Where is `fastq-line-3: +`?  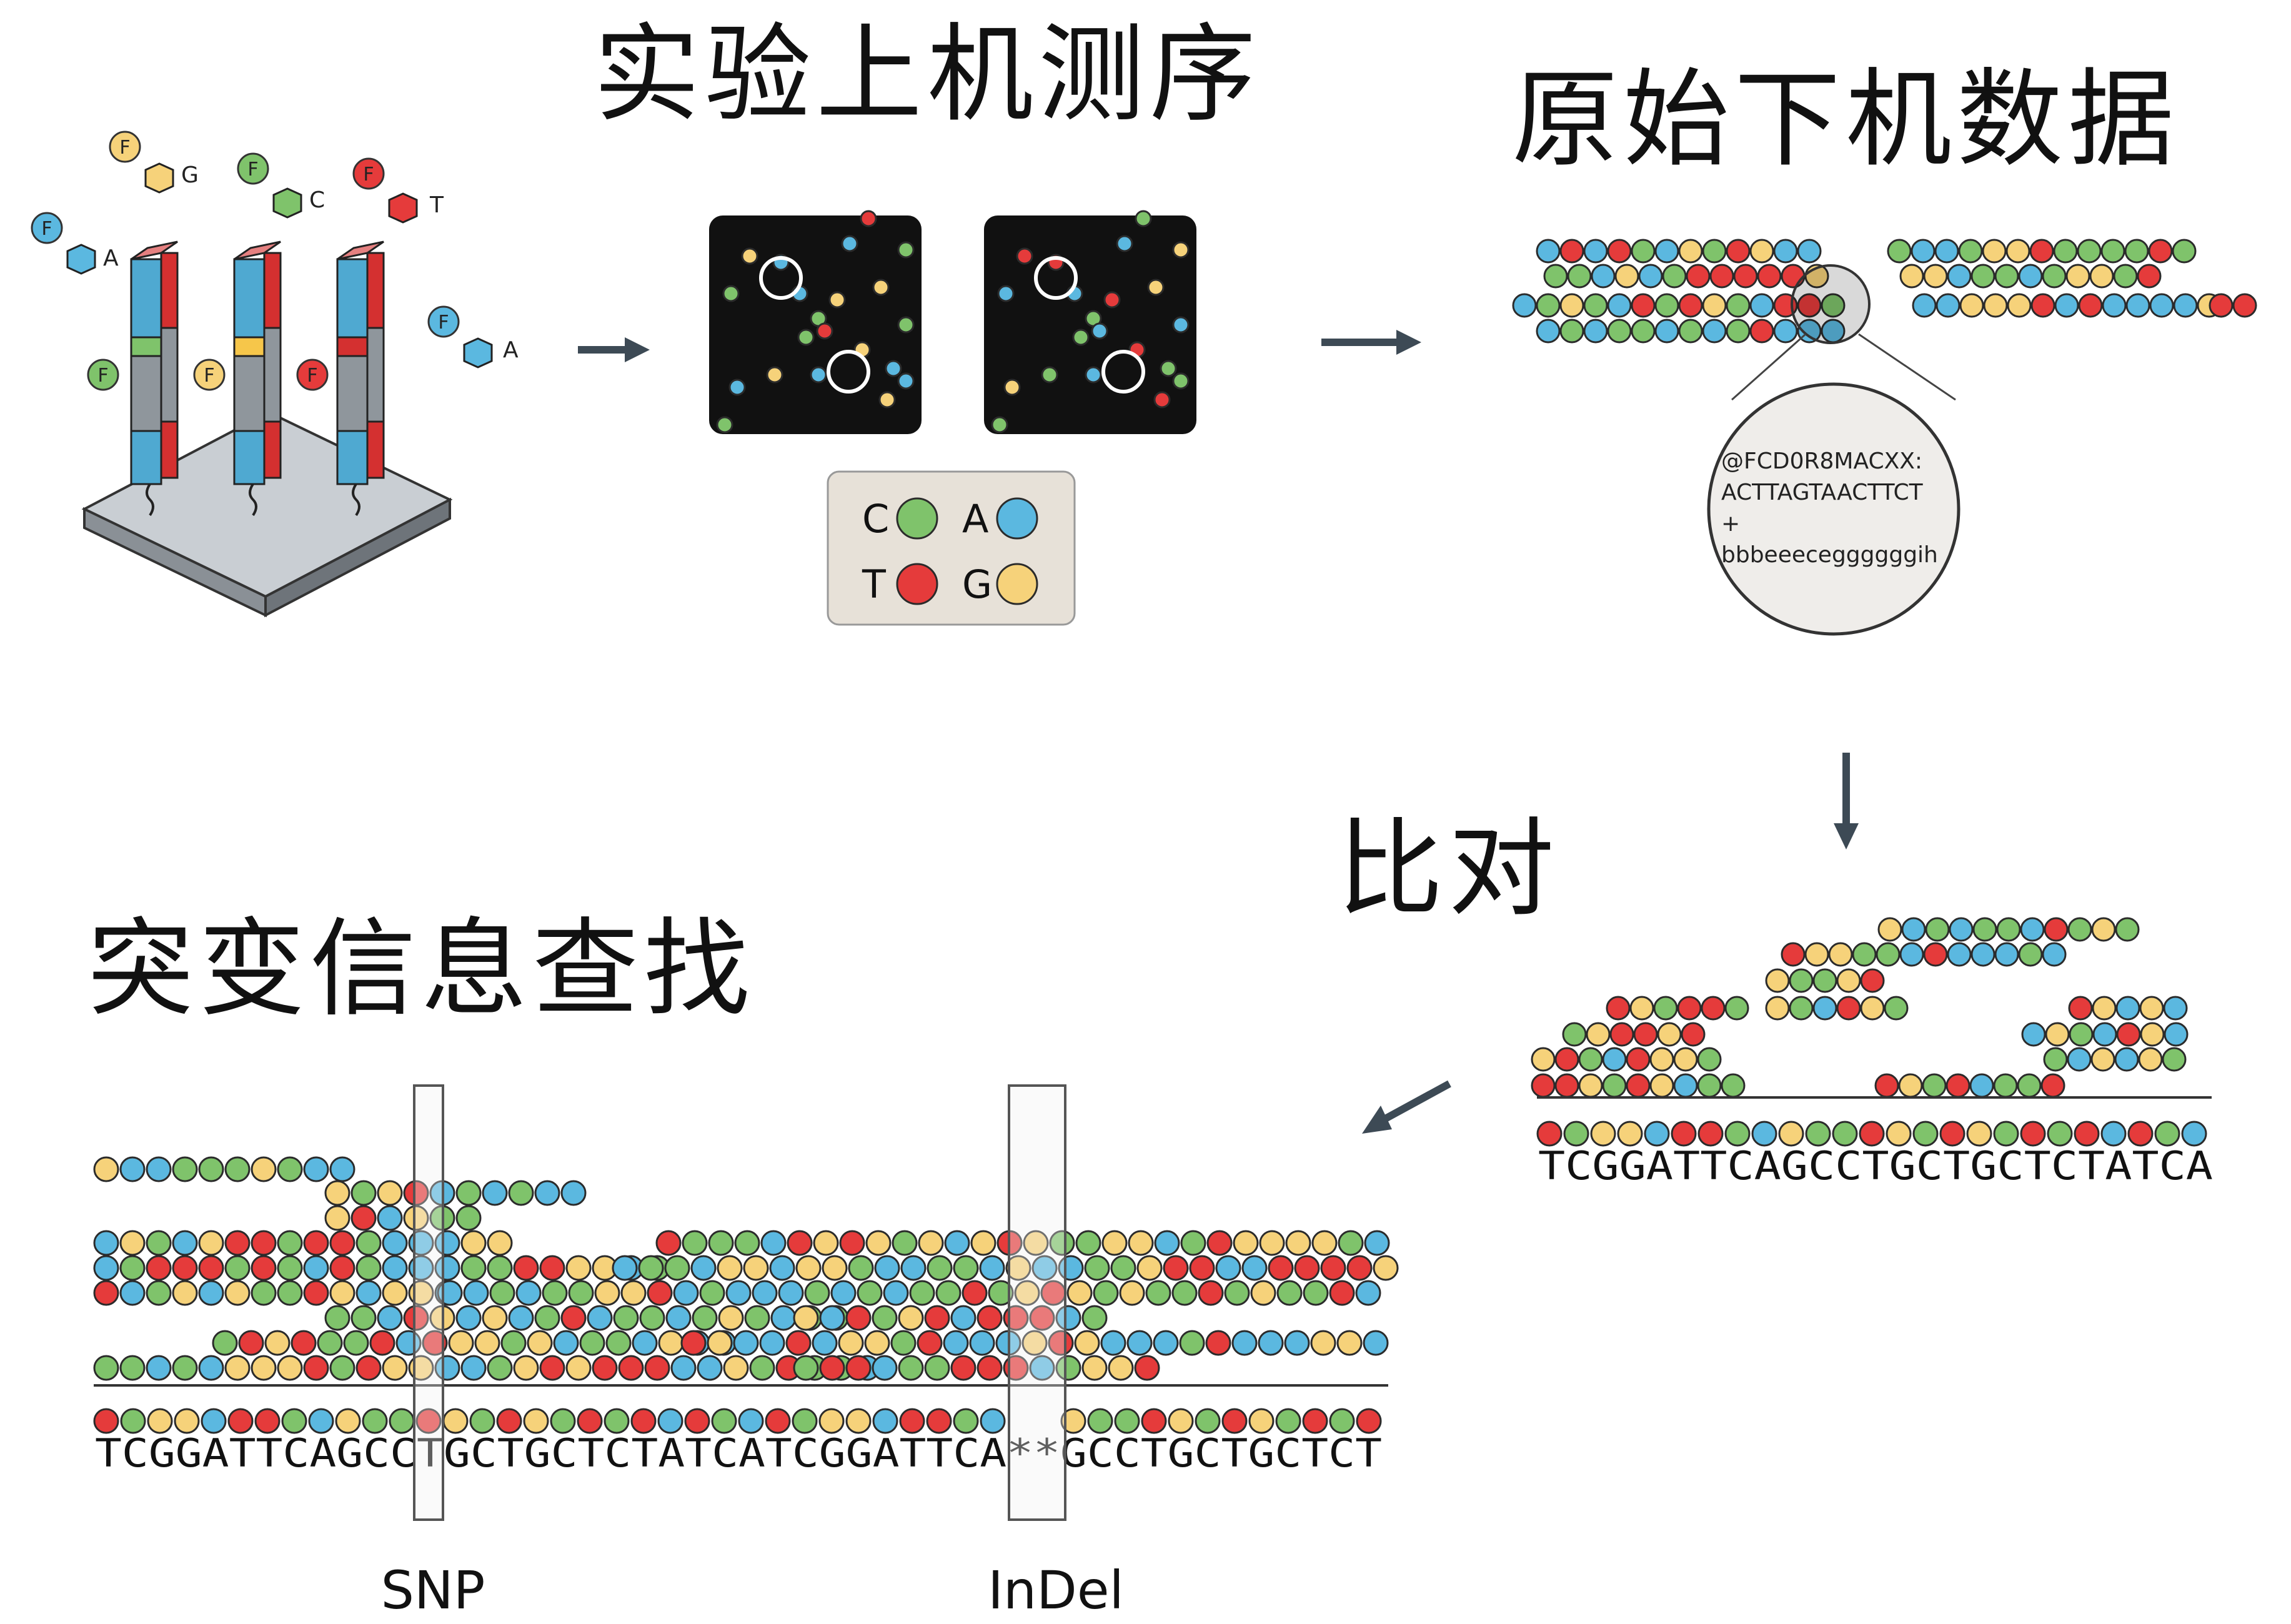
fastq-line-3: + is located at coordinates (1730, 524).